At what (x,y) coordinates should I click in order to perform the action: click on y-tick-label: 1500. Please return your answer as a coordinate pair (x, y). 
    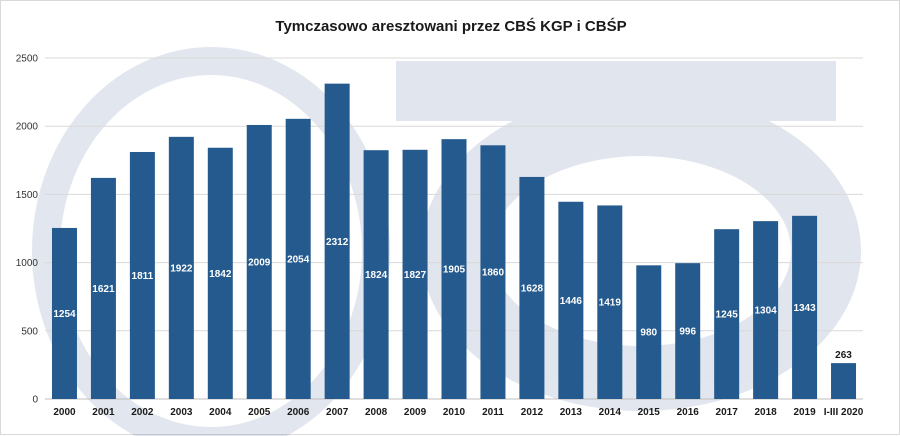
    Looking at the image, I should click on (27, 195).